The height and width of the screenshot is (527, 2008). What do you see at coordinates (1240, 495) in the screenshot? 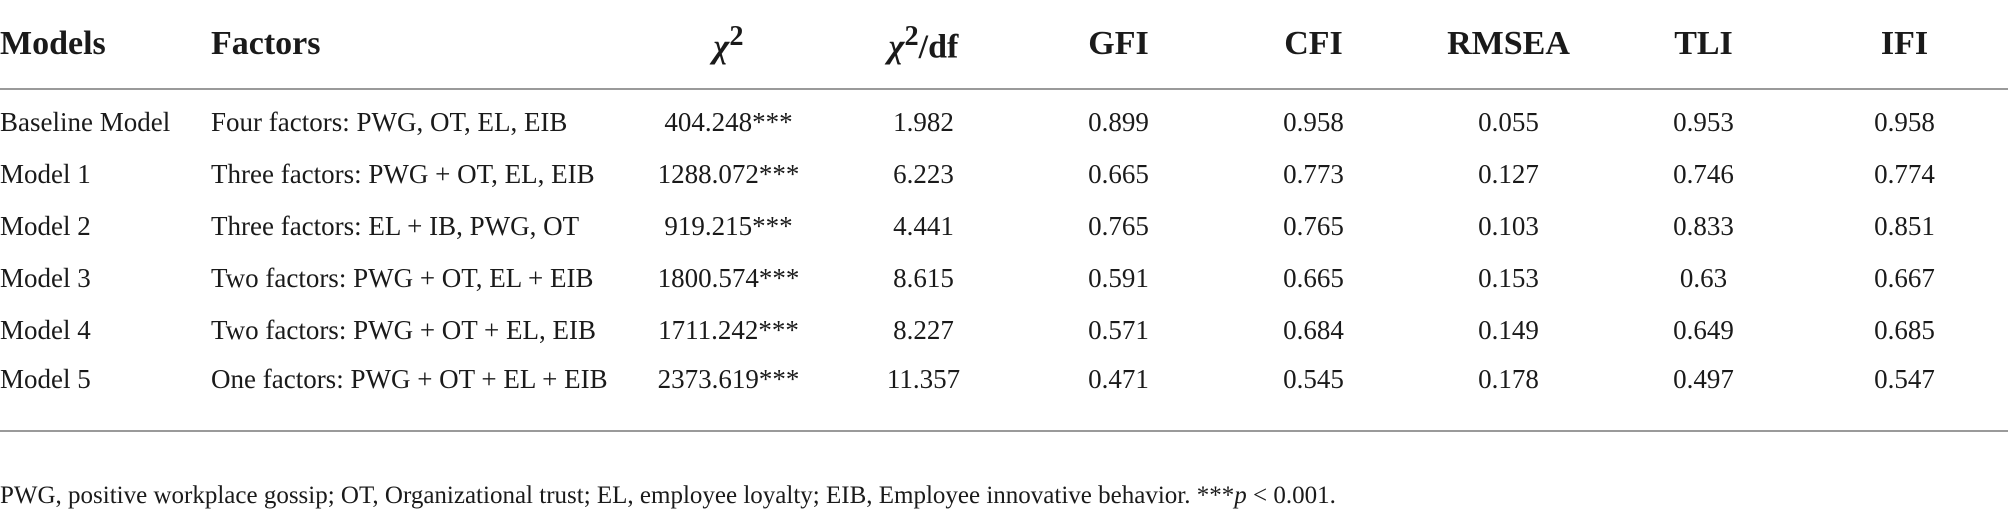
I see `p-value-symbol: p` at bounding box center [1240, 495].